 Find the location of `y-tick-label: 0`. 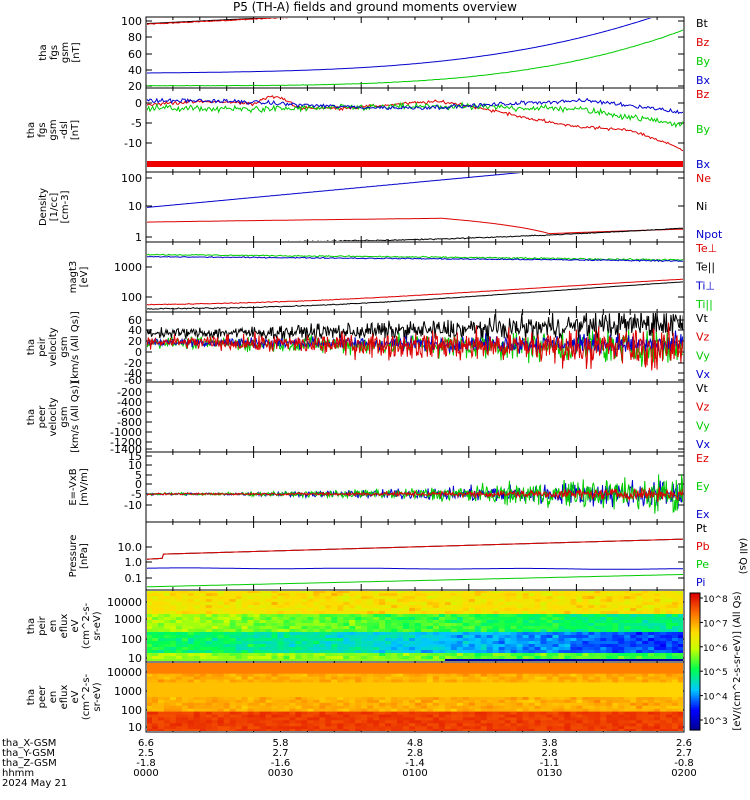

y-tick-label: 0 is located at coordinates (138, 484).